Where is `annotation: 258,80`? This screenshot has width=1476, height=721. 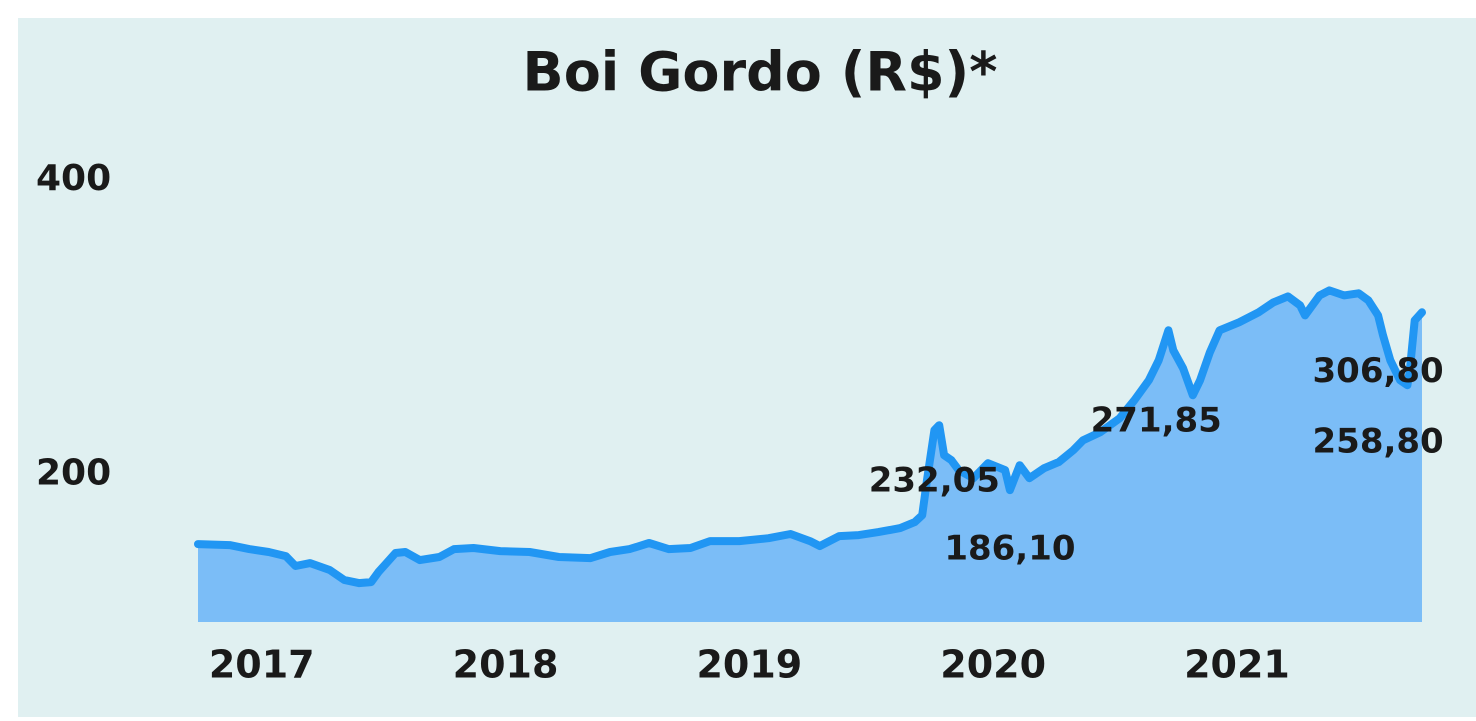
annotation: 258,80 is located at coordinates (1378, 442).